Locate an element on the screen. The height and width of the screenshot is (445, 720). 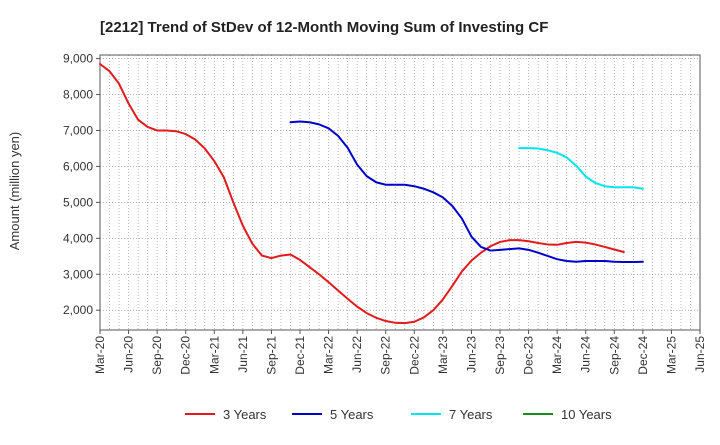
y-tick-label: 9,000 is located at coordinates (78, 59).